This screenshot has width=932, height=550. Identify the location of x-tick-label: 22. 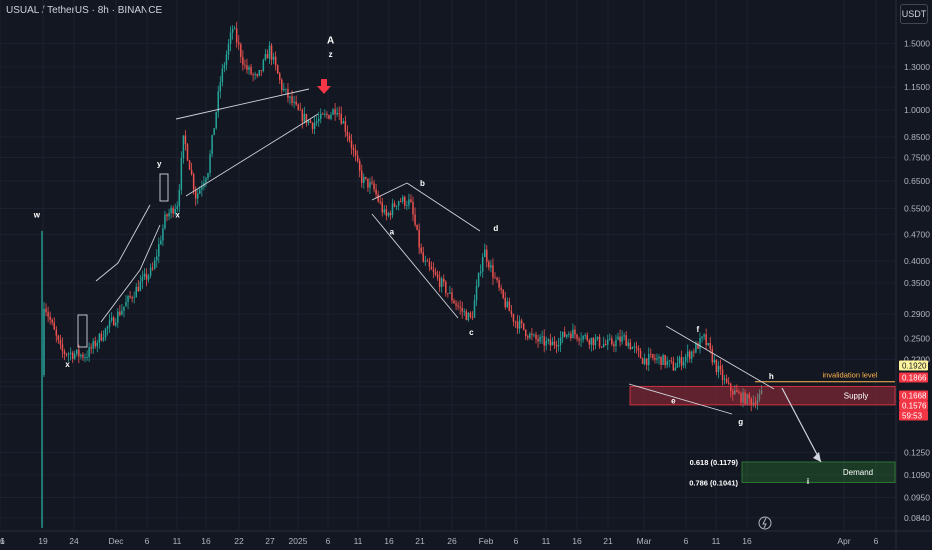
(239, 541).